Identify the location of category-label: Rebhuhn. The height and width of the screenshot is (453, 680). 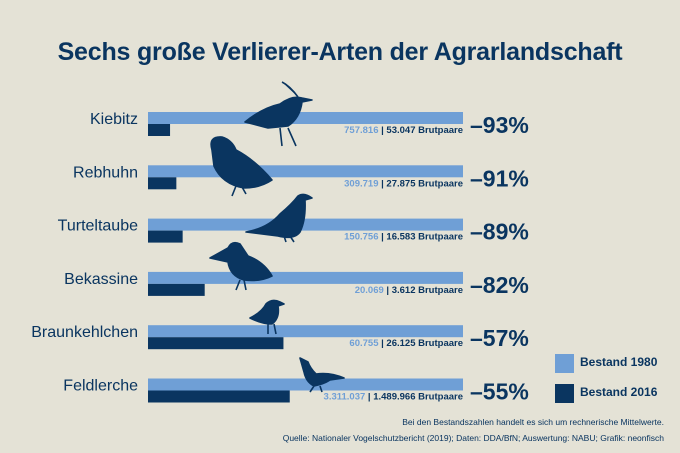
(105, 172).